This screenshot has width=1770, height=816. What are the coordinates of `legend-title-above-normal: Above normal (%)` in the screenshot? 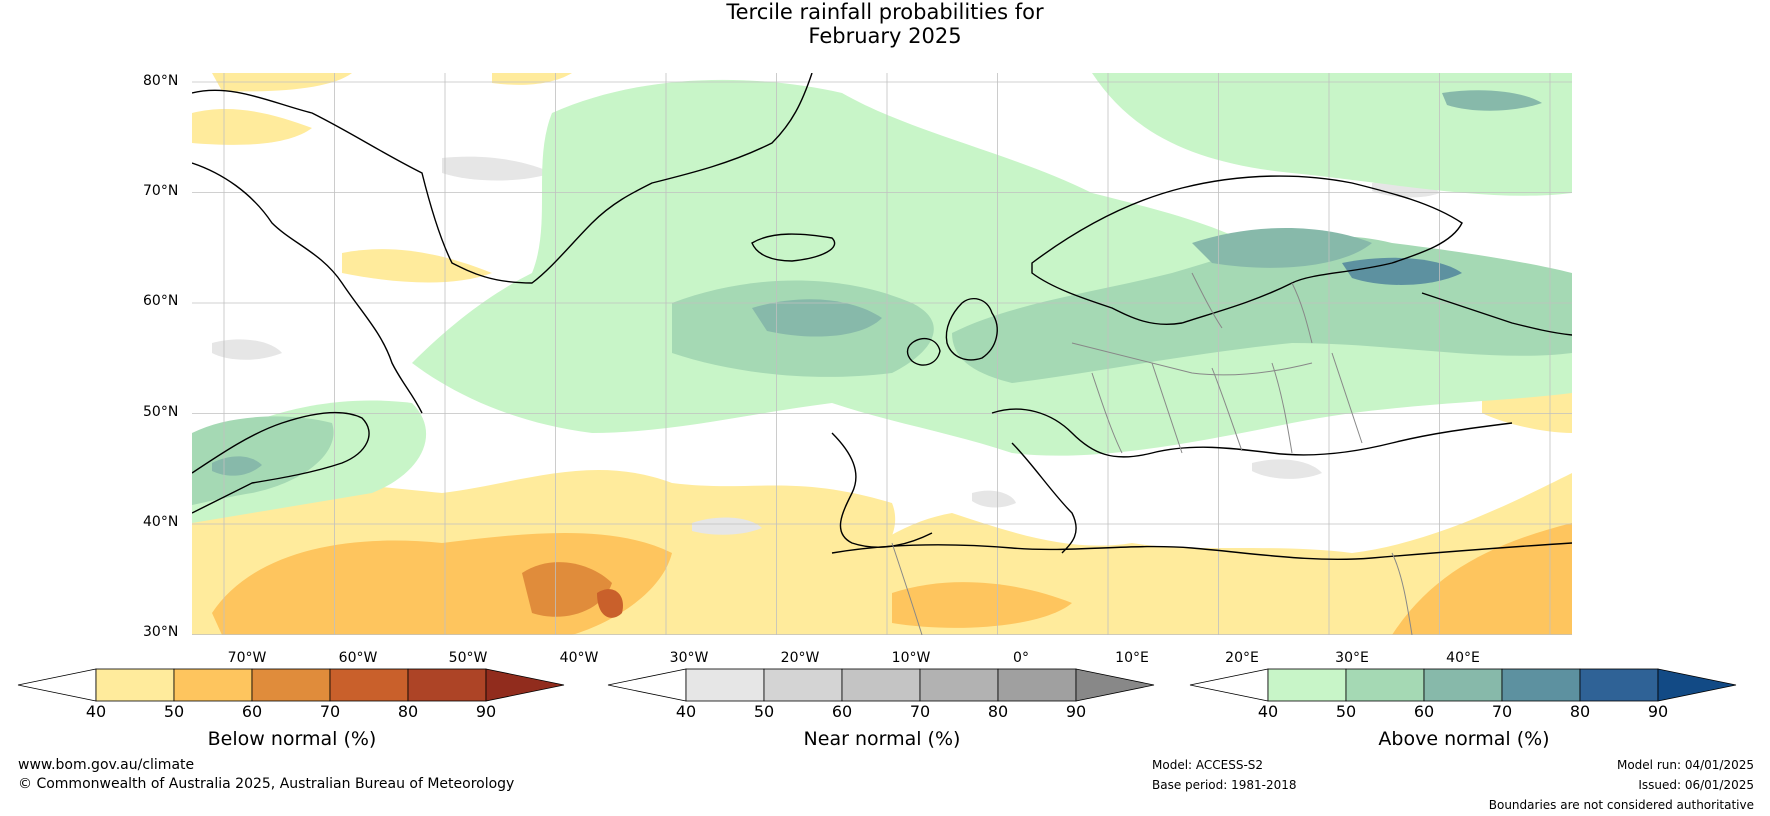 It's located at (1464, 739).